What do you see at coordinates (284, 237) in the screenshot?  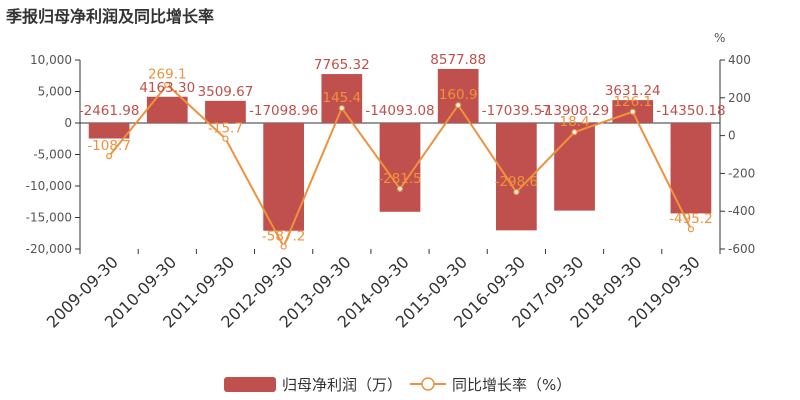 I see `growth-rate-label: -587.2` at bounding box center [284, 237].